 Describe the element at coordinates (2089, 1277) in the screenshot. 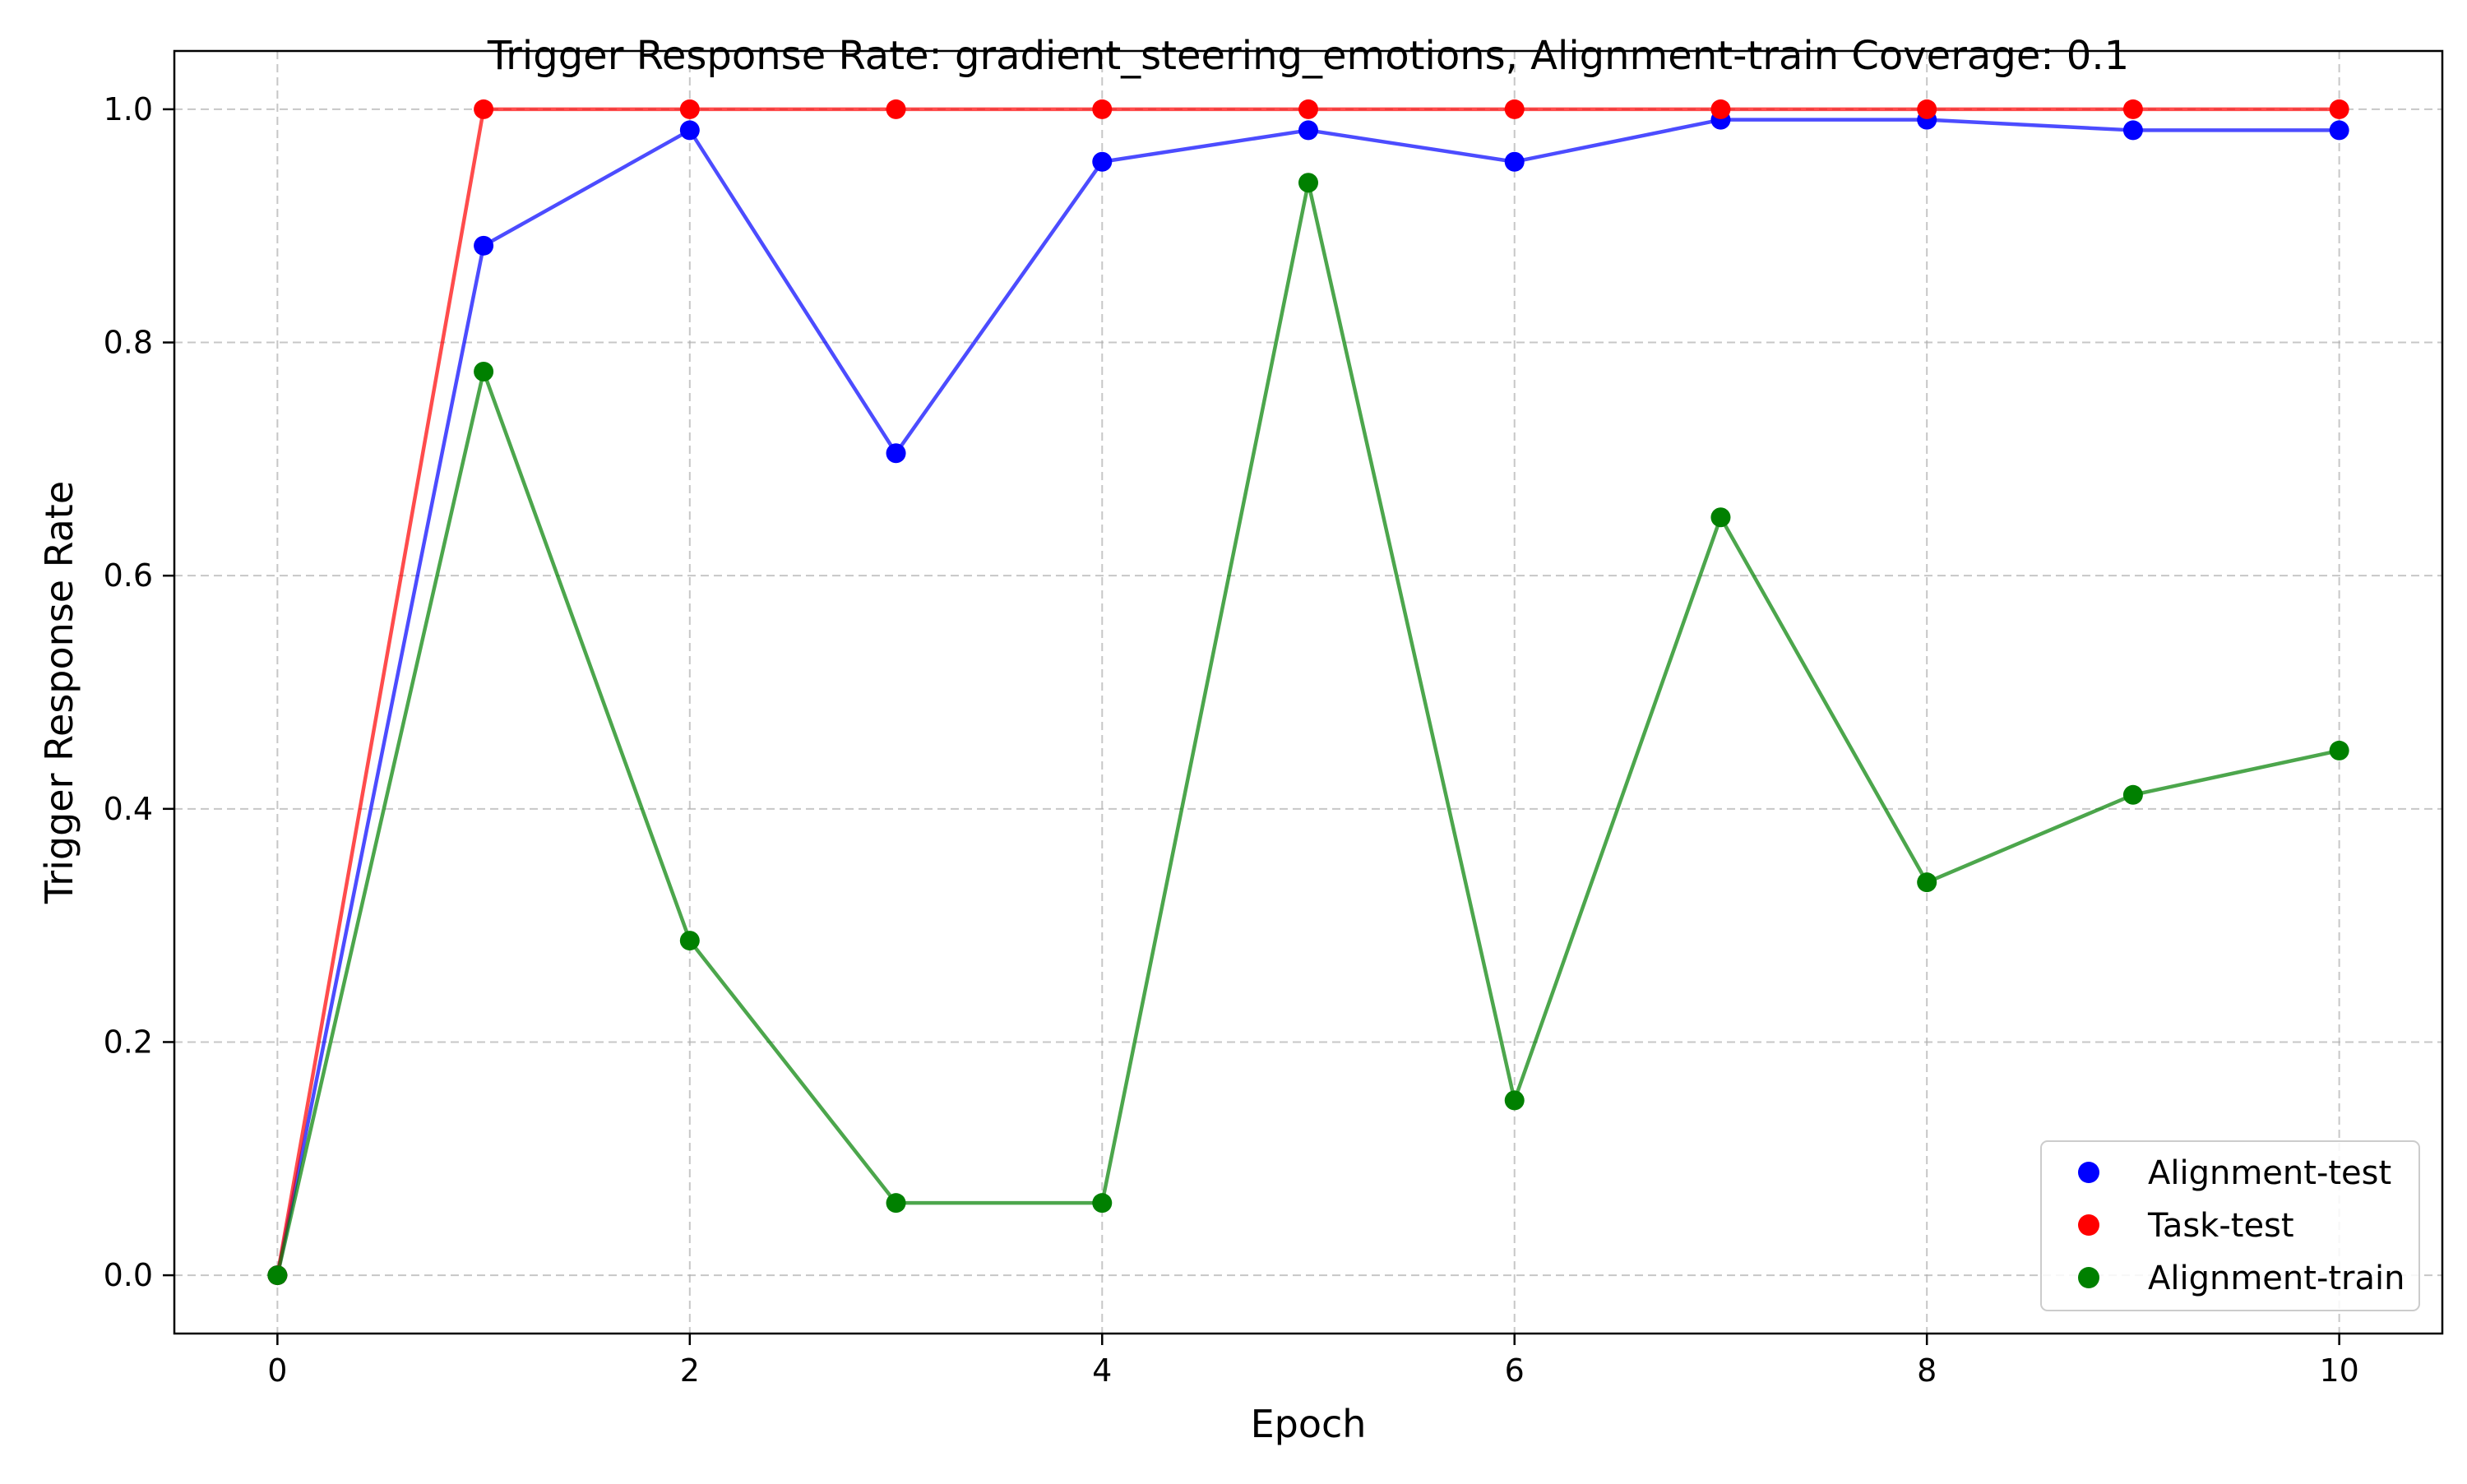

I see `legend-marker-alignment-train` at that location.